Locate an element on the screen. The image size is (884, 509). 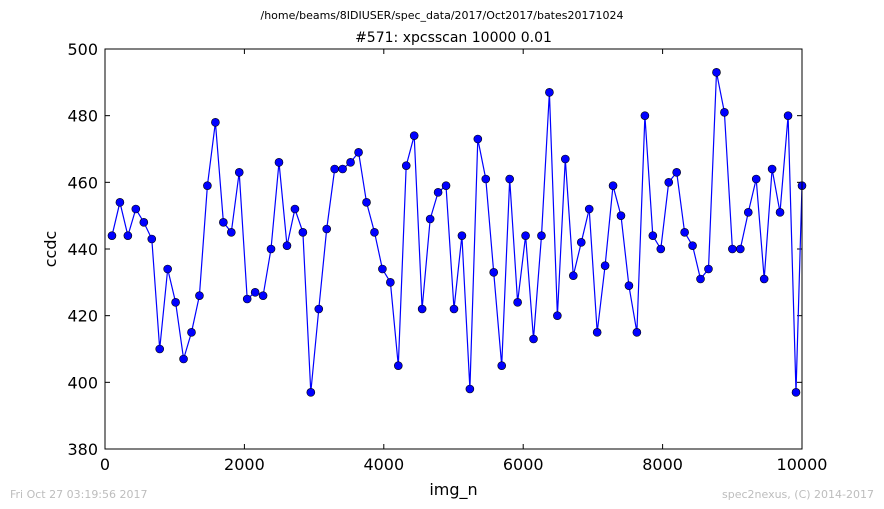
footer-credit: spec2nexus, (C) 2014-2017 is located at coordinates (798, 494).